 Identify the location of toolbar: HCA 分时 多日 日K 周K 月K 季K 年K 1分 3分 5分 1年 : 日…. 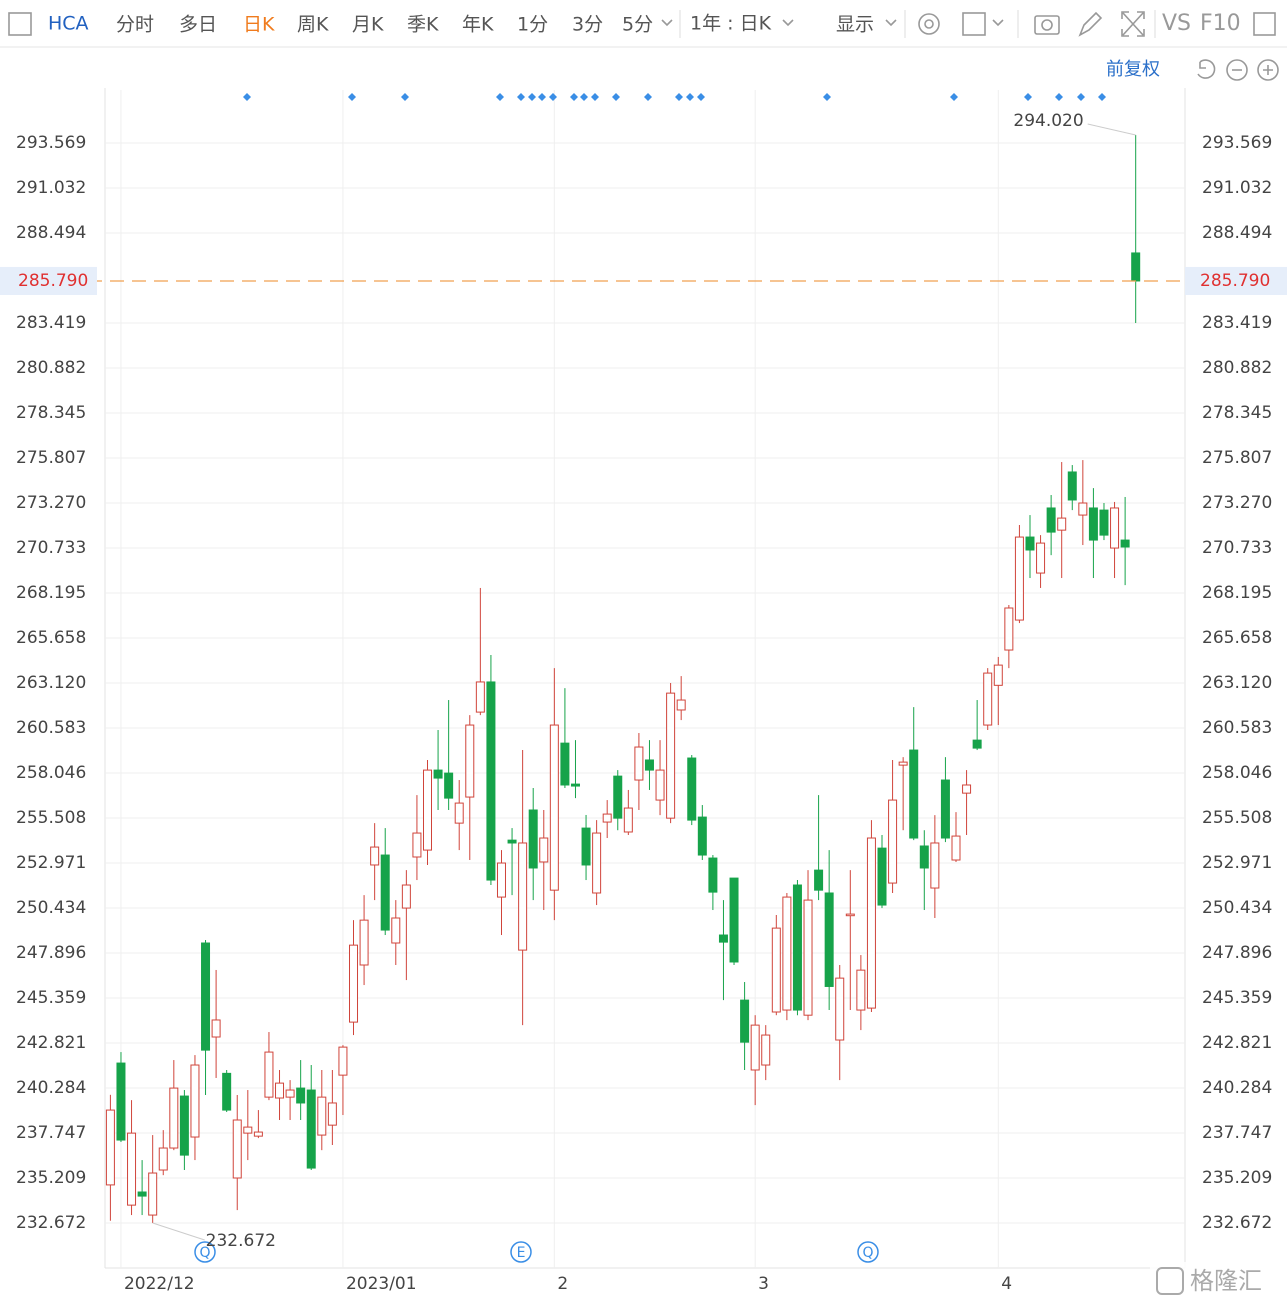
(643, 24).